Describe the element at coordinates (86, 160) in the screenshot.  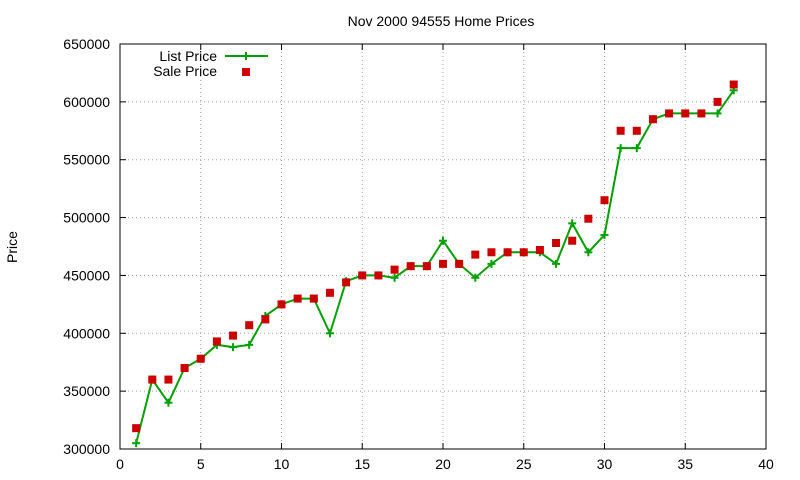
I see `y-tick-label: 550000` at that location.